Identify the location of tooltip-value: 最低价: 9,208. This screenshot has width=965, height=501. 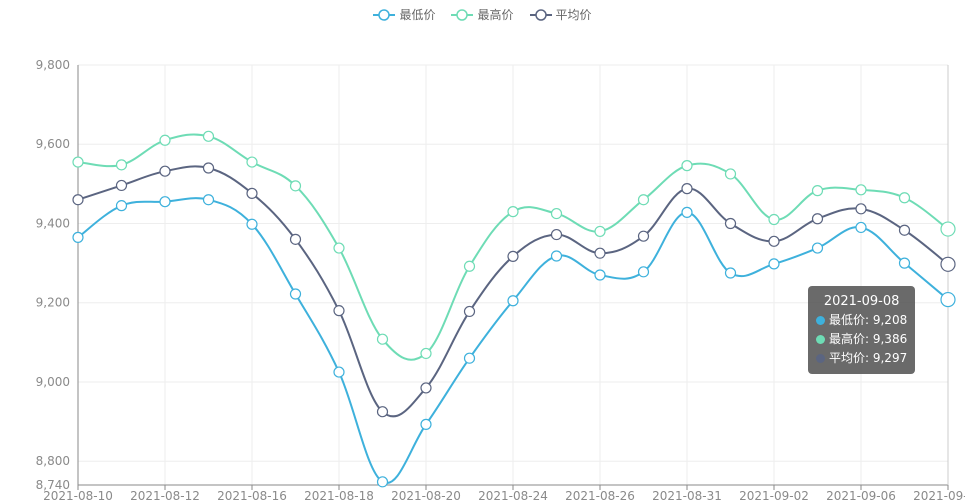
(868, 320).